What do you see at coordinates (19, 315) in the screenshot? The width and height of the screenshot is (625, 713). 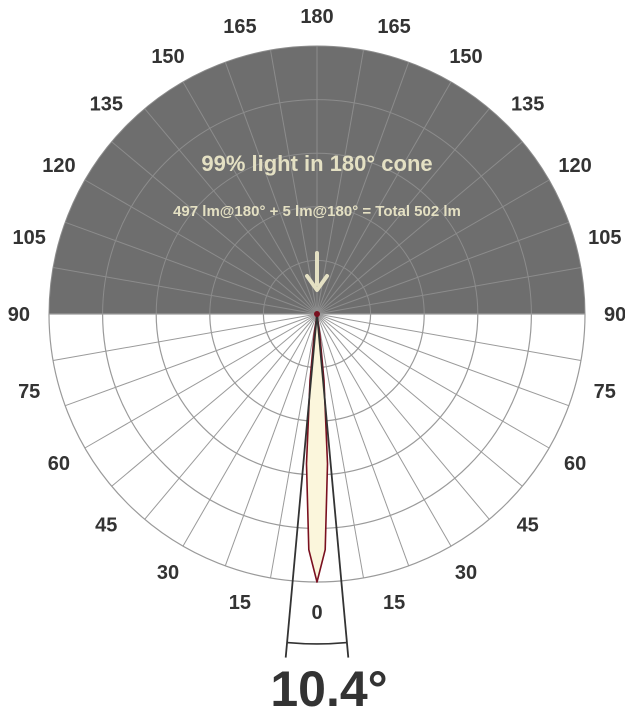 I see `angle-label-90-left: 90` at bounding box center [19, 315].